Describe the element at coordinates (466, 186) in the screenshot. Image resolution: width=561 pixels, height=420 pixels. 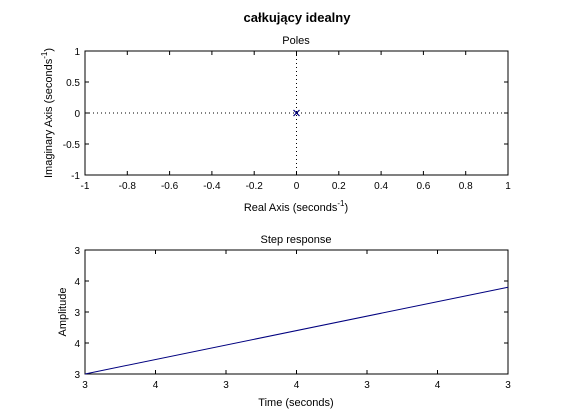
I see `poles-x-tick-label: 0.8` at that location.